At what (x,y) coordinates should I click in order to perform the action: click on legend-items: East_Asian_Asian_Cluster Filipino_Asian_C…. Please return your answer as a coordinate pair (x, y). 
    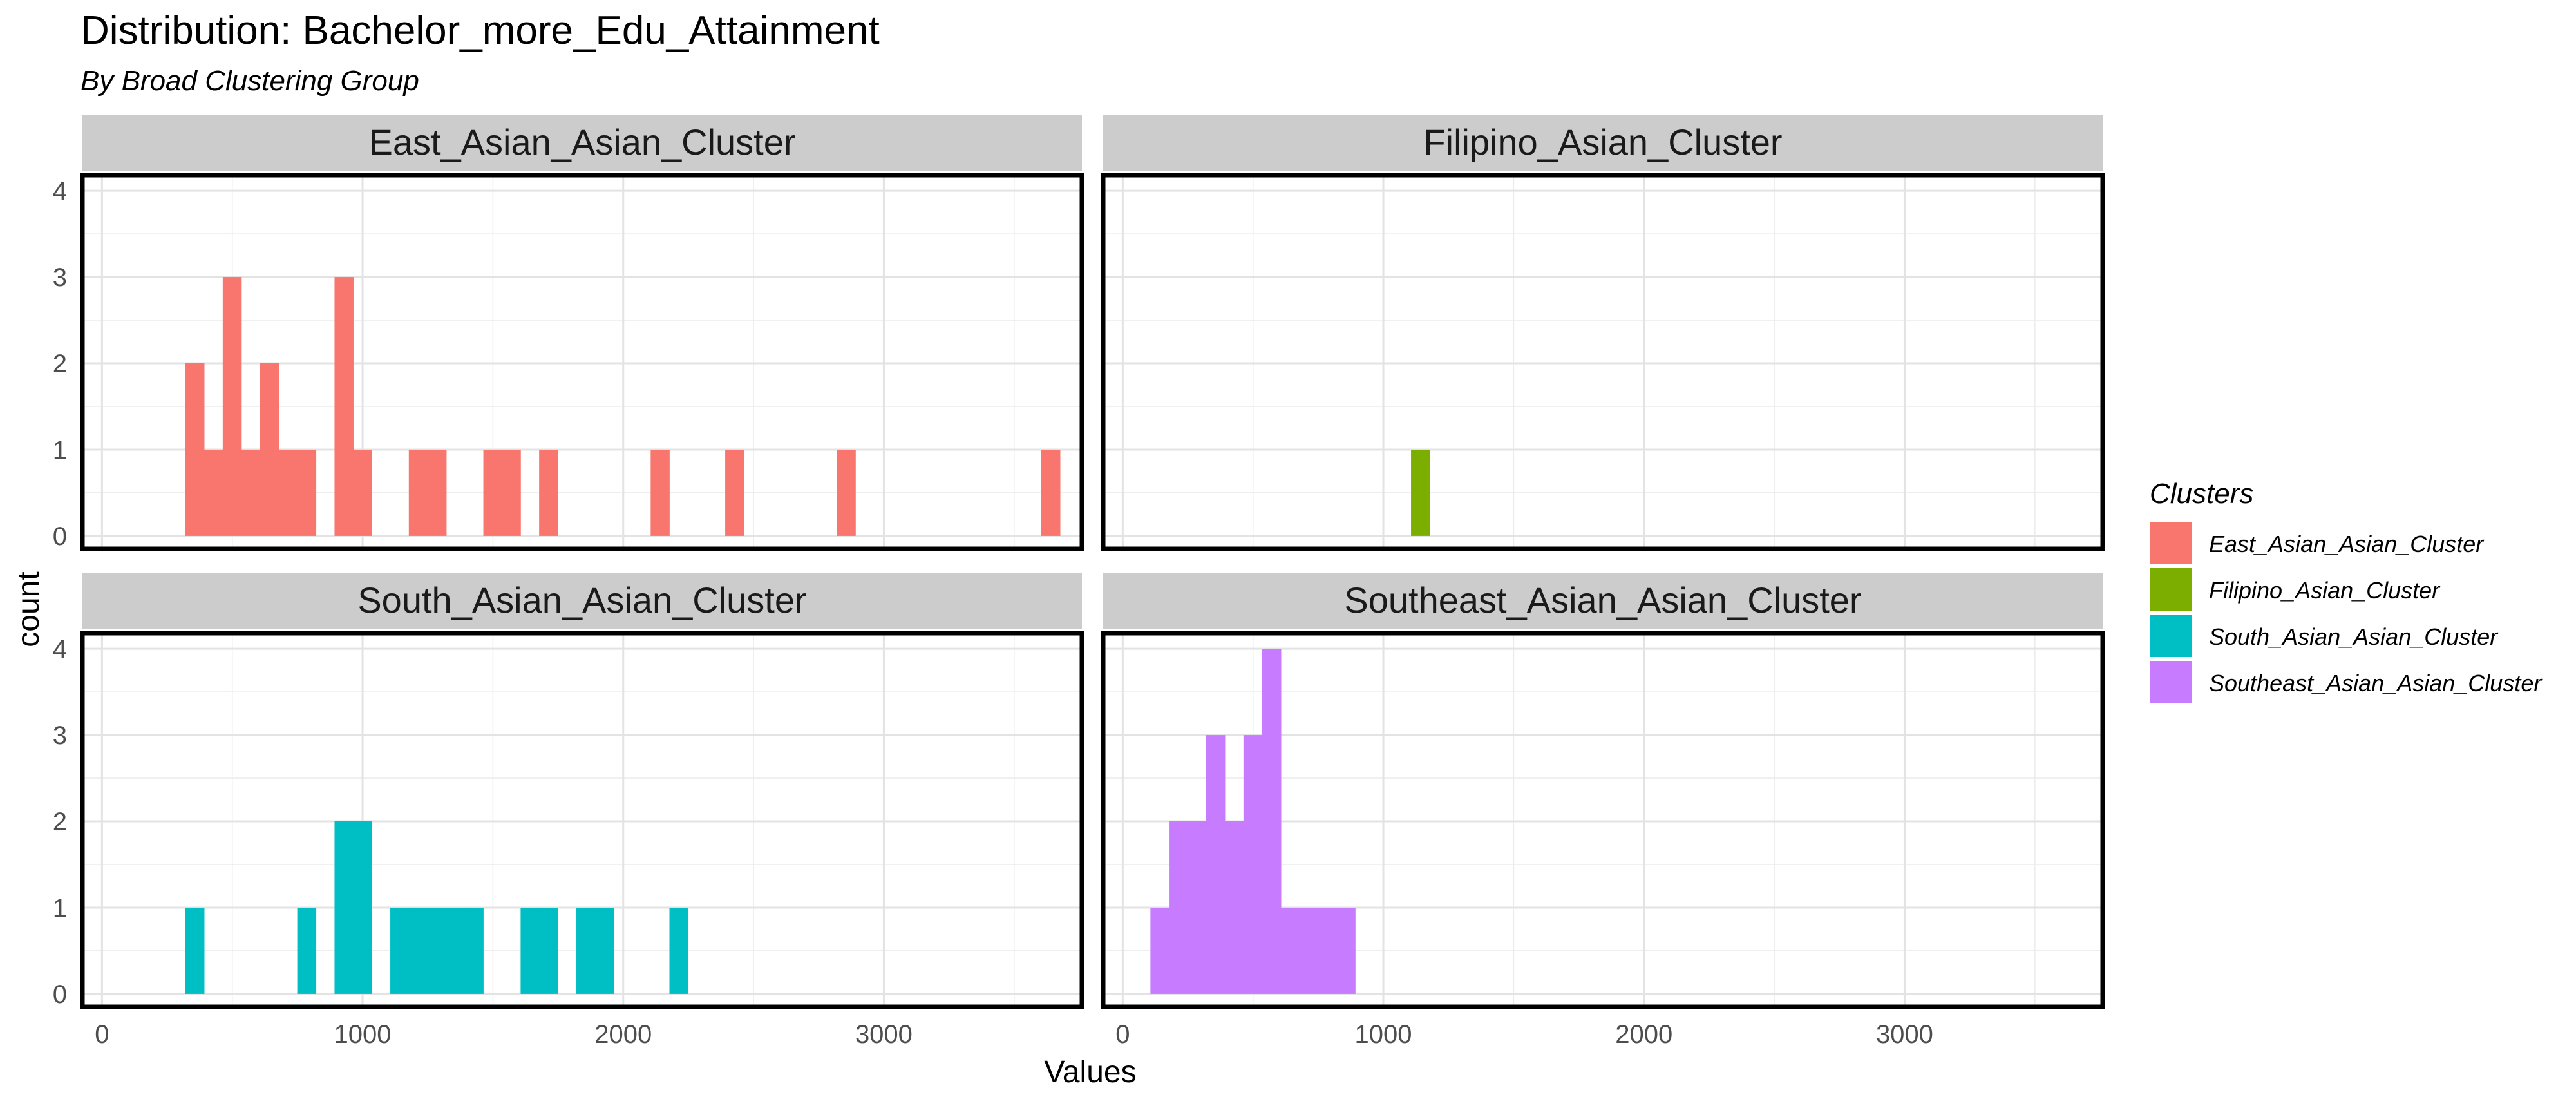
    Looking at the image, I should click on (2346, 612).